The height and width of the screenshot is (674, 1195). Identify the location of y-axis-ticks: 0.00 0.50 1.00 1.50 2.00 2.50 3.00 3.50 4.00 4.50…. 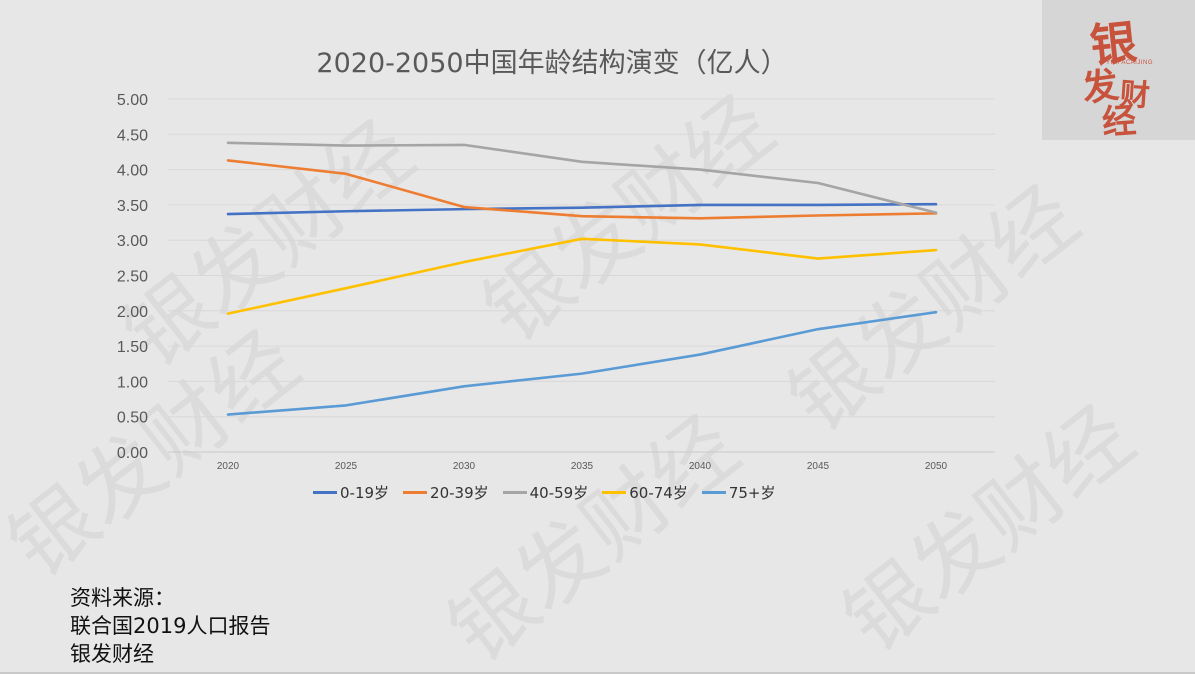
(132, 277).